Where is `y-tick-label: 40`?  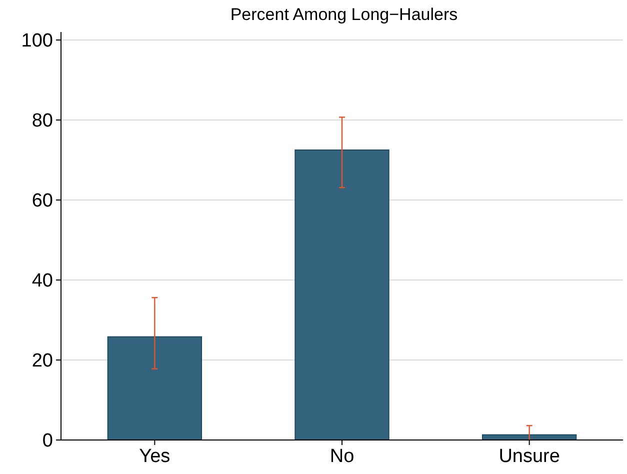
y-tick-label: 40 is located at coordinates (42, 281).